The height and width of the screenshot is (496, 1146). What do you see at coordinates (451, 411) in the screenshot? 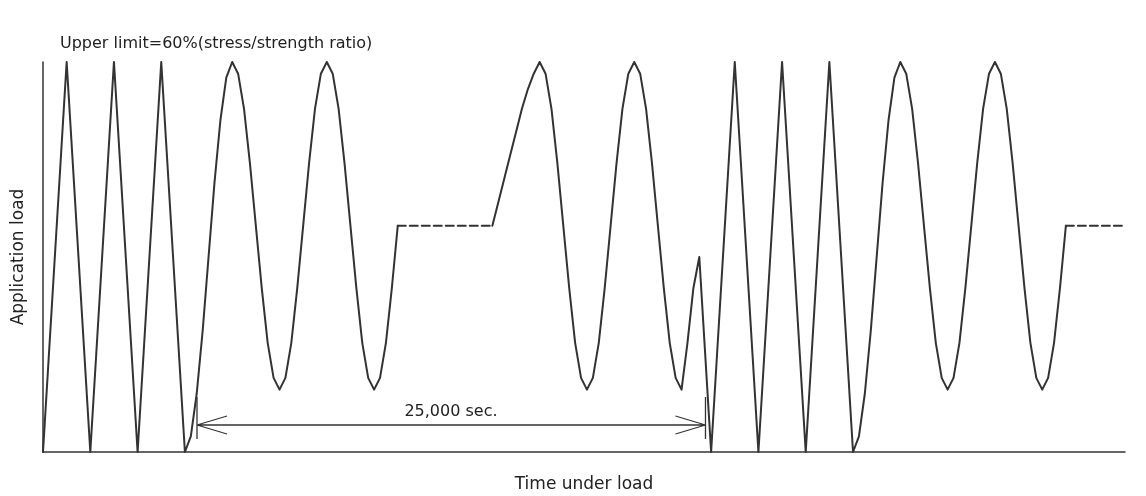
I see `annotation: 25,000 sec.` at bounding box center [451, 411].